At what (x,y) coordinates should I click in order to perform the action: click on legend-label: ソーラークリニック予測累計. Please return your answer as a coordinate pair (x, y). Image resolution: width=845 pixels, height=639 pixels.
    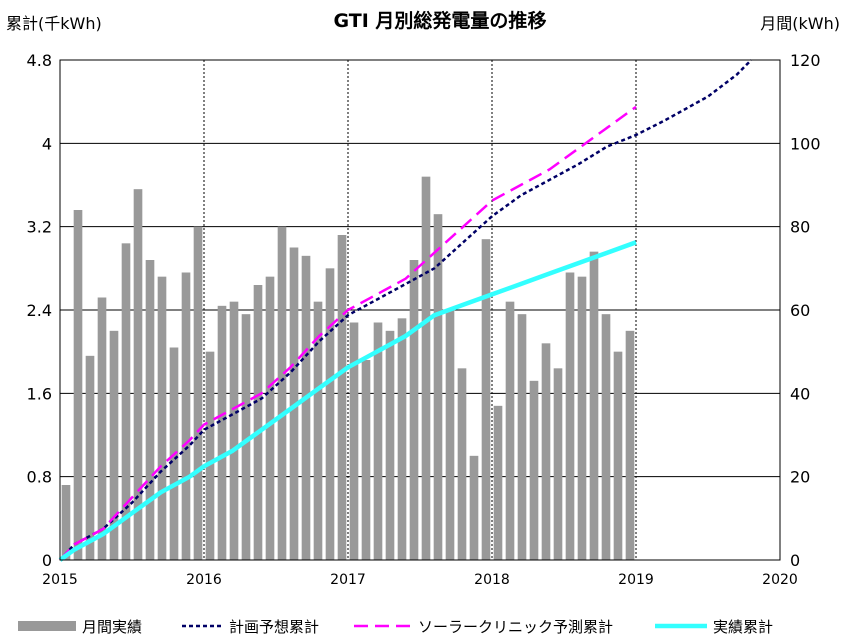
    Looking at the image, I should click on (515, 627).